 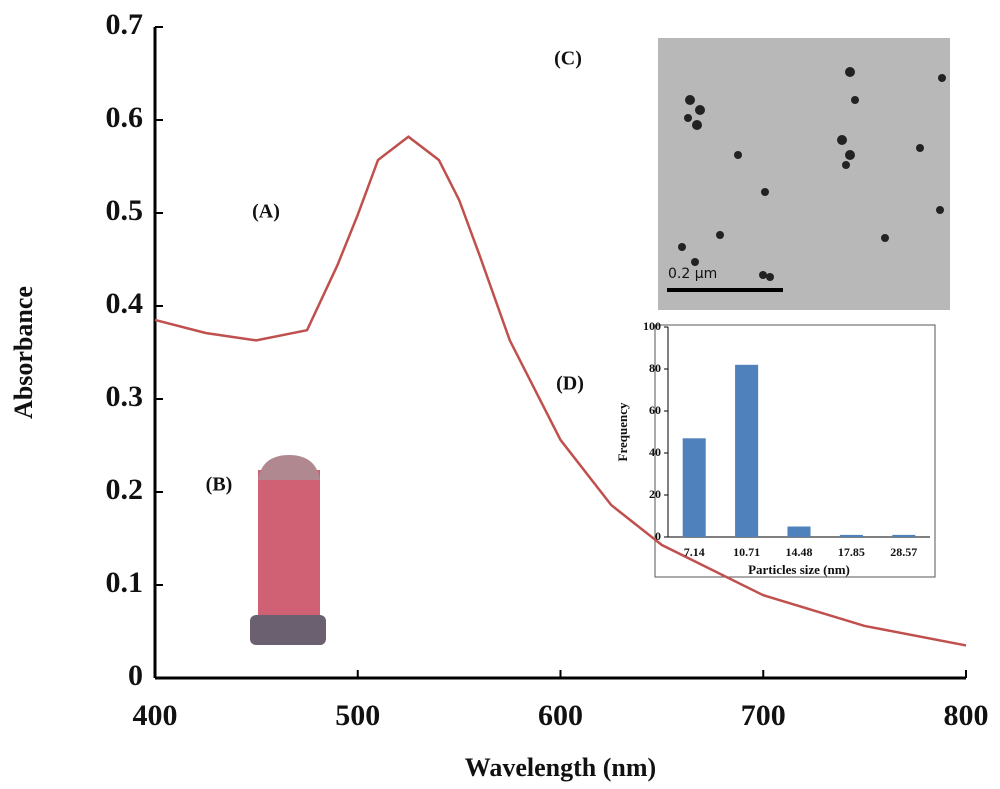 I want to click on scale-label: 0.2 µm, so click(x=692, y=274).